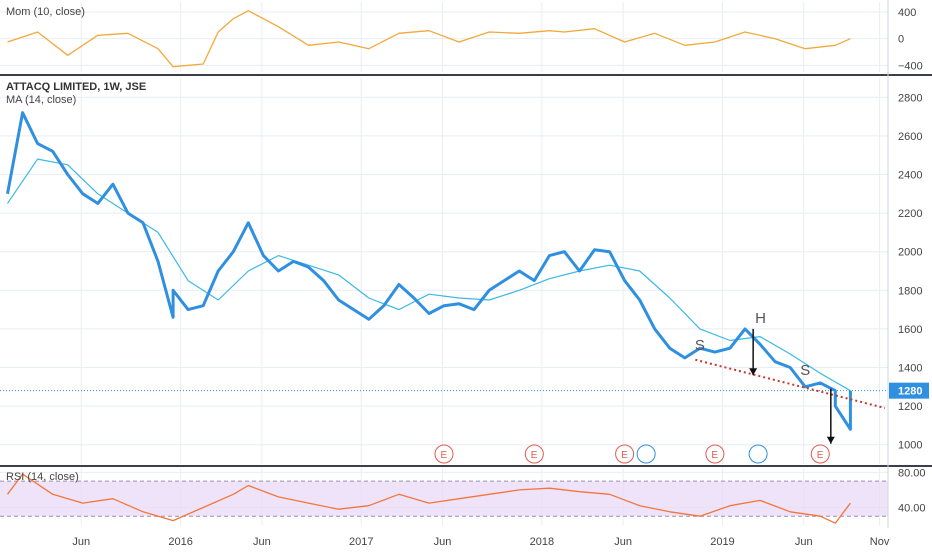 The height and width of the screenshot is (555, 932). Describe the element at coordinates (480, 542) in the screenshot. I see `time-axis: Jun 2016 Jun 2017 Jun 2018 Jun 2019 Jun Nov` at that location.